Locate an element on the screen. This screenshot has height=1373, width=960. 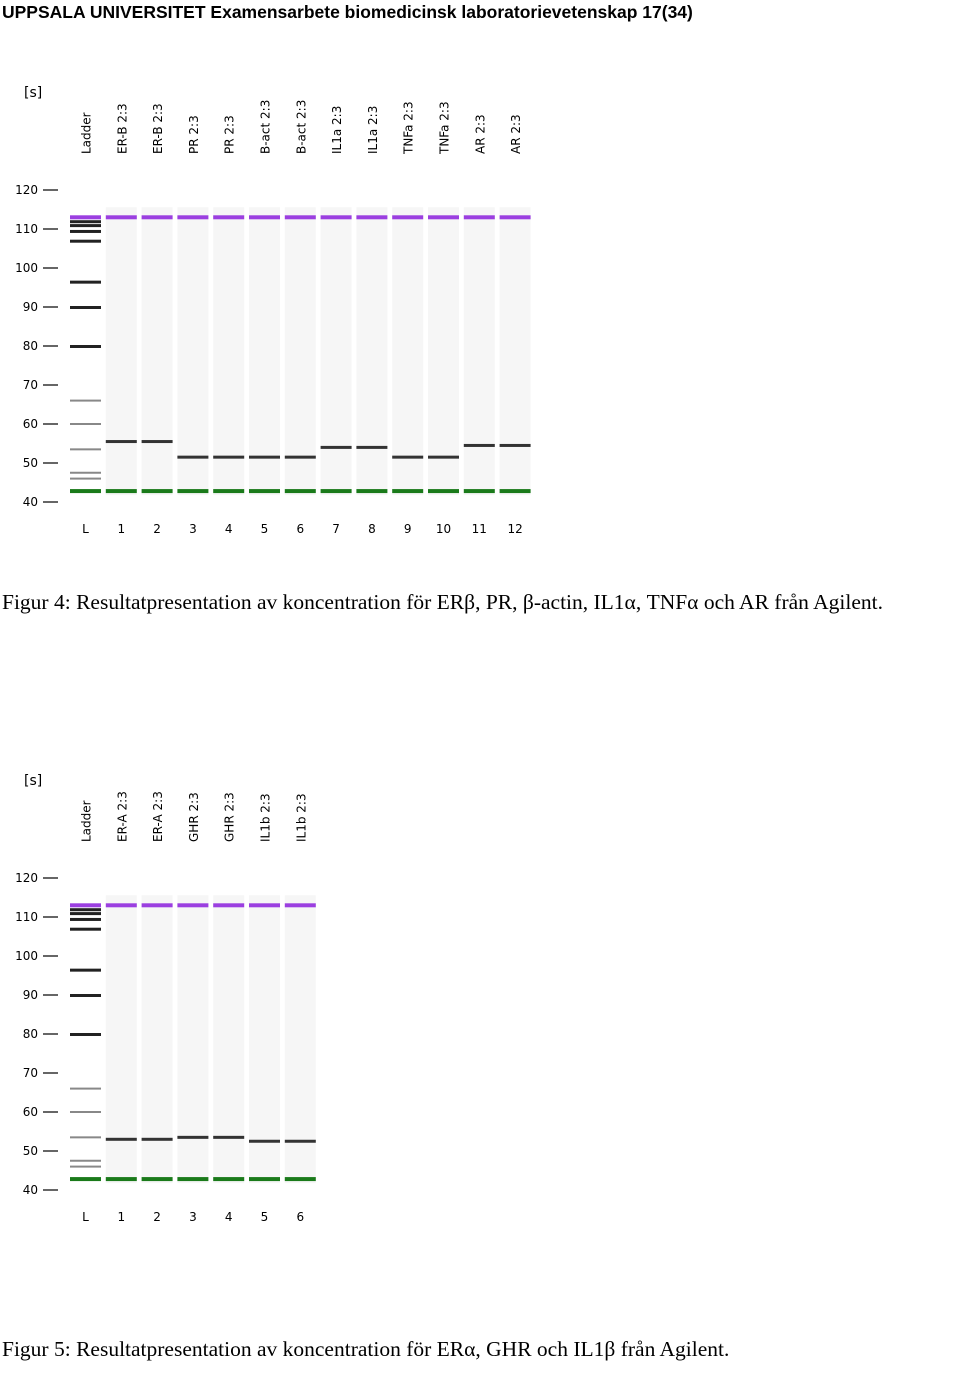
lane-number: 4 is located at coordinates (229, 529).